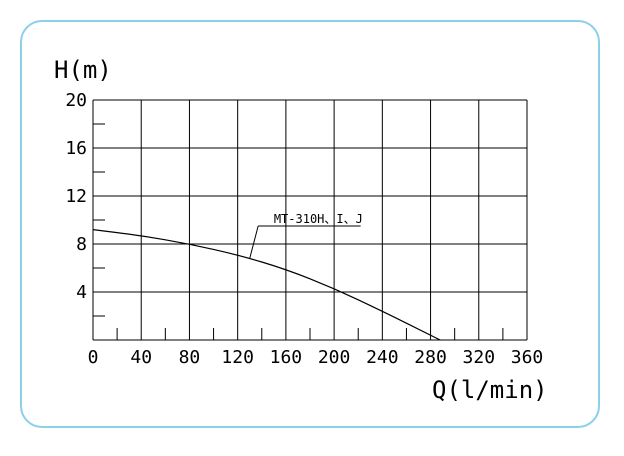 This screenshot has height=456, width=624. I want to click on x-axis-title: Q(l/min), so click(490, 390).